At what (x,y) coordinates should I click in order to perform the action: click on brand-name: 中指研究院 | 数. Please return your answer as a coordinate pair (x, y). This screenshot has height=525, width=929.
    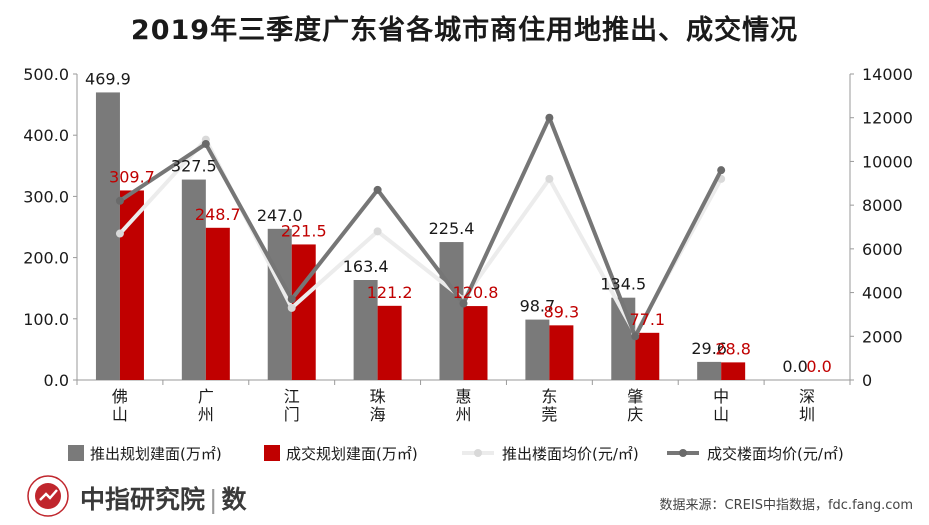
    Looking at the image, I should click on (163, 498).